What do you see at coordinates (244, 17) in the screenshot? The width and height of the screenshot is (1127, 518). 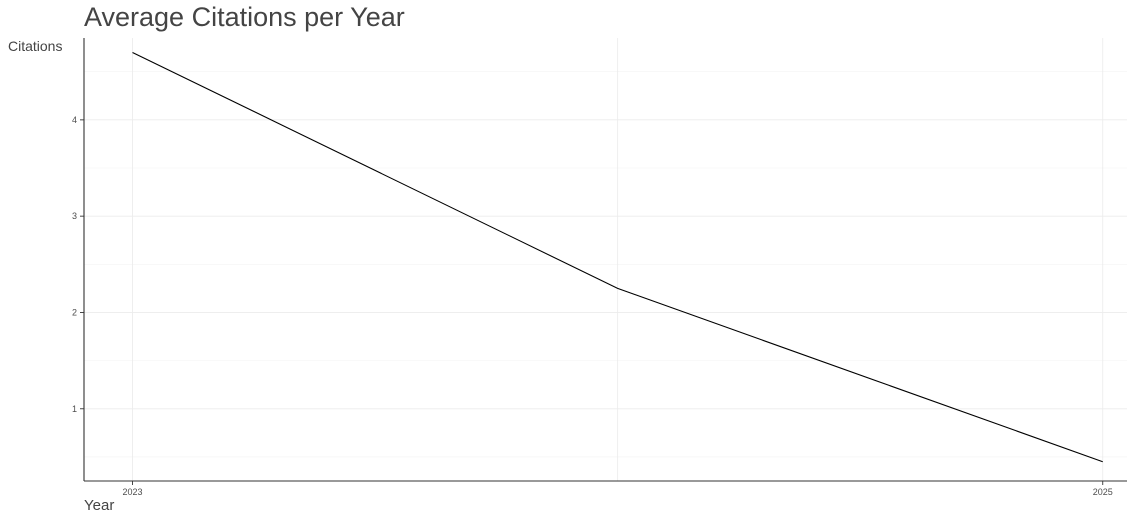 I see `chart-title: Average Citations per Year` at bounding box center [244, 17].